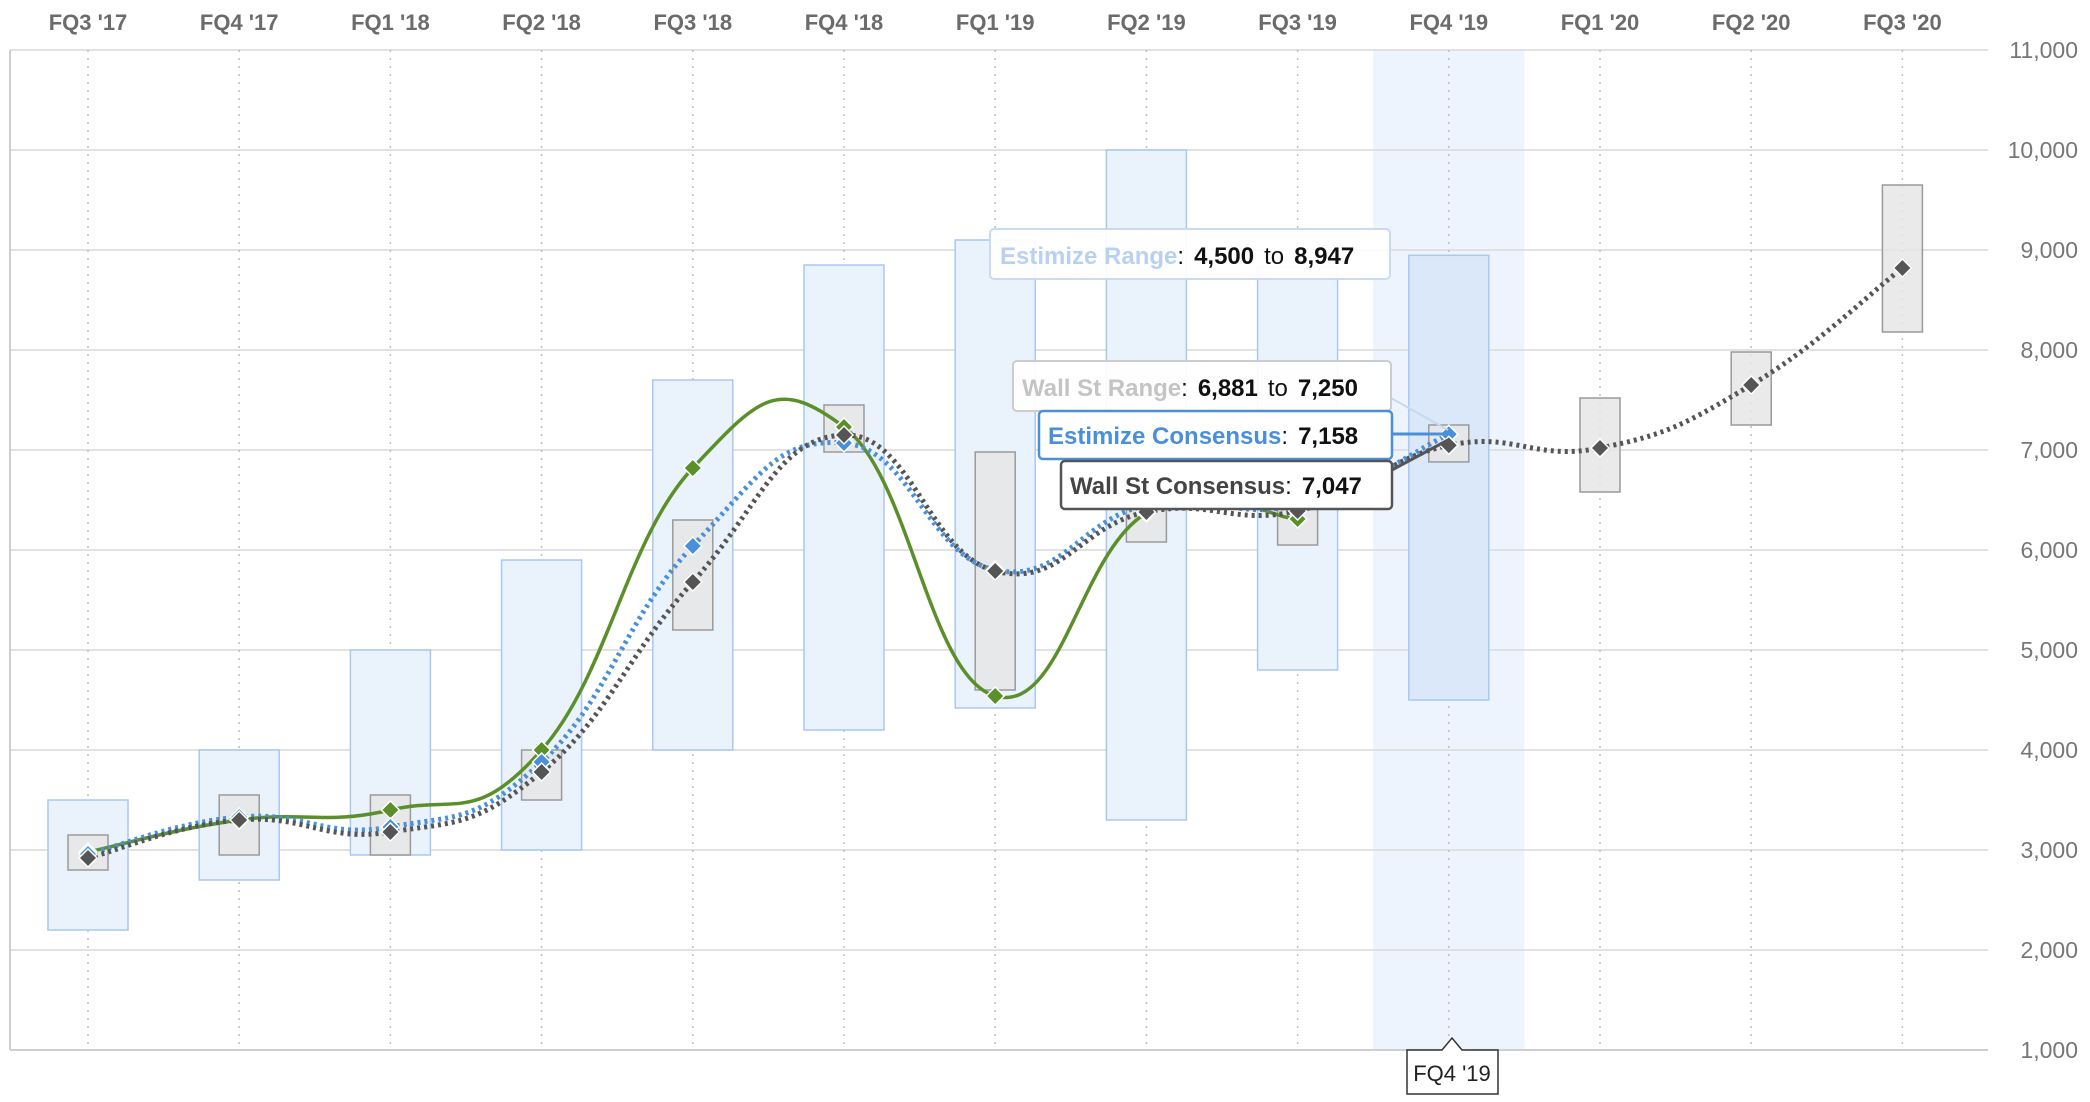  Describe the element at coordinates (2049, 850) in the screenshot. I see `y-tick-label: 3,000` at that location.